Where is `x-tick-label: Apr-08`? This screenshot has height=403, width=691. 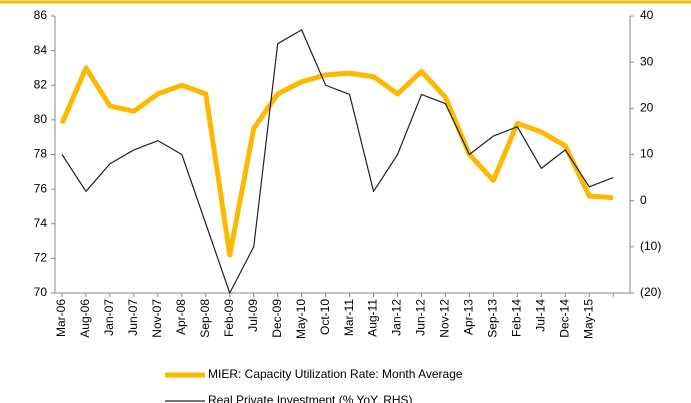
x-tick-label: Apr-08 is located at coordinates (181, 317).